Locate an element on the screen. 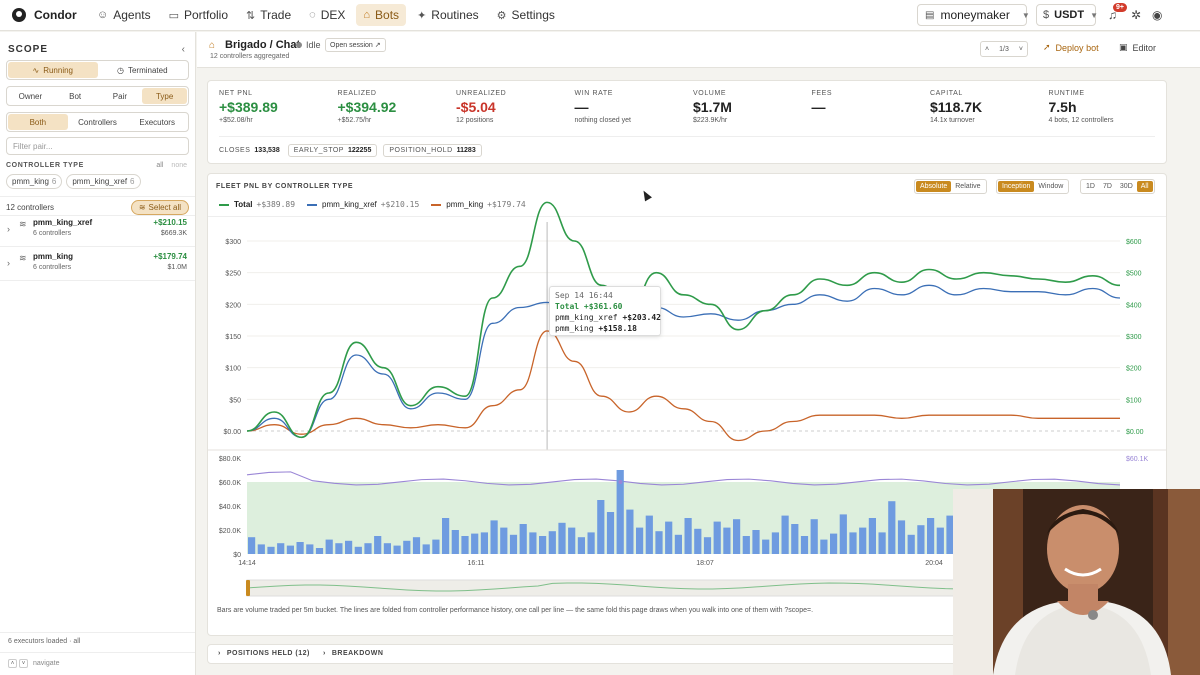 Image resolution: width=1200 pixels, height=675 pixels. tab-pair: Pair is located at coordinates (119, 96).